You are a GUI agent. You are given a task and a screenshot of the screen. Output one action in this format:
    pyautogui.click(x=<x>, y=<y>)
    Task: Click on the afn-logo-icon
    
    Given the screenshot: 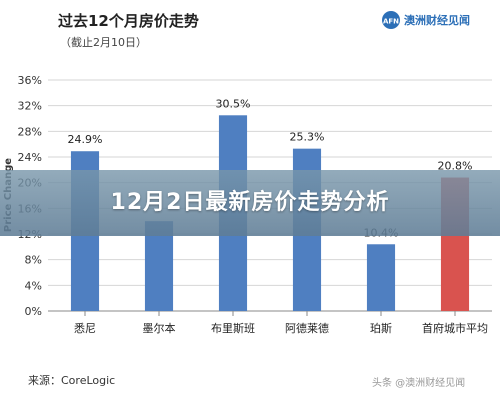 What is the action you would take?
    pyautogui.click(x=391, y=20)
    